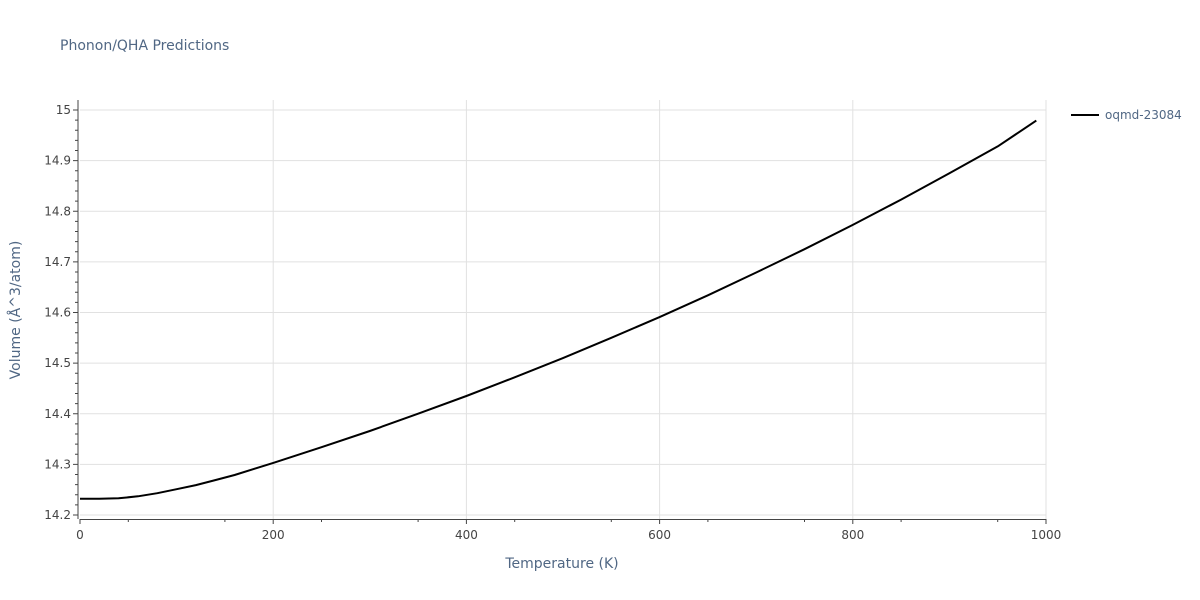 This screenshot has height=600, width=1200. Describe the element at coordinates (144, 46) in the screenshot. I see `chart-title: Phonon/QHA Predictions` at that location.